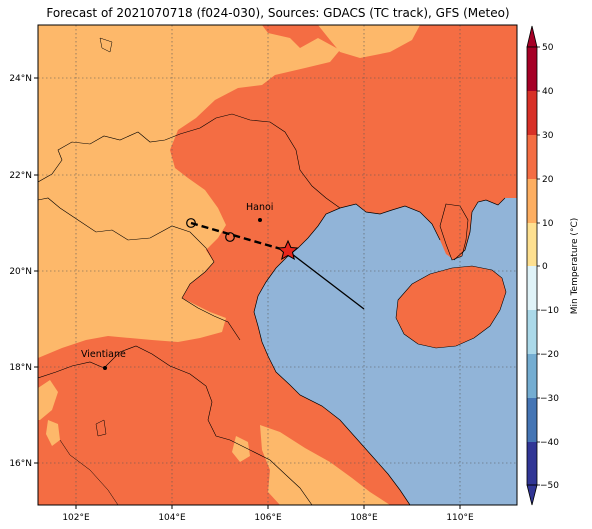 This screenshot has width=592, height=529. Describe the element at coordinates (451, 307) in the screenshot. I see `hainan-island` at that location.